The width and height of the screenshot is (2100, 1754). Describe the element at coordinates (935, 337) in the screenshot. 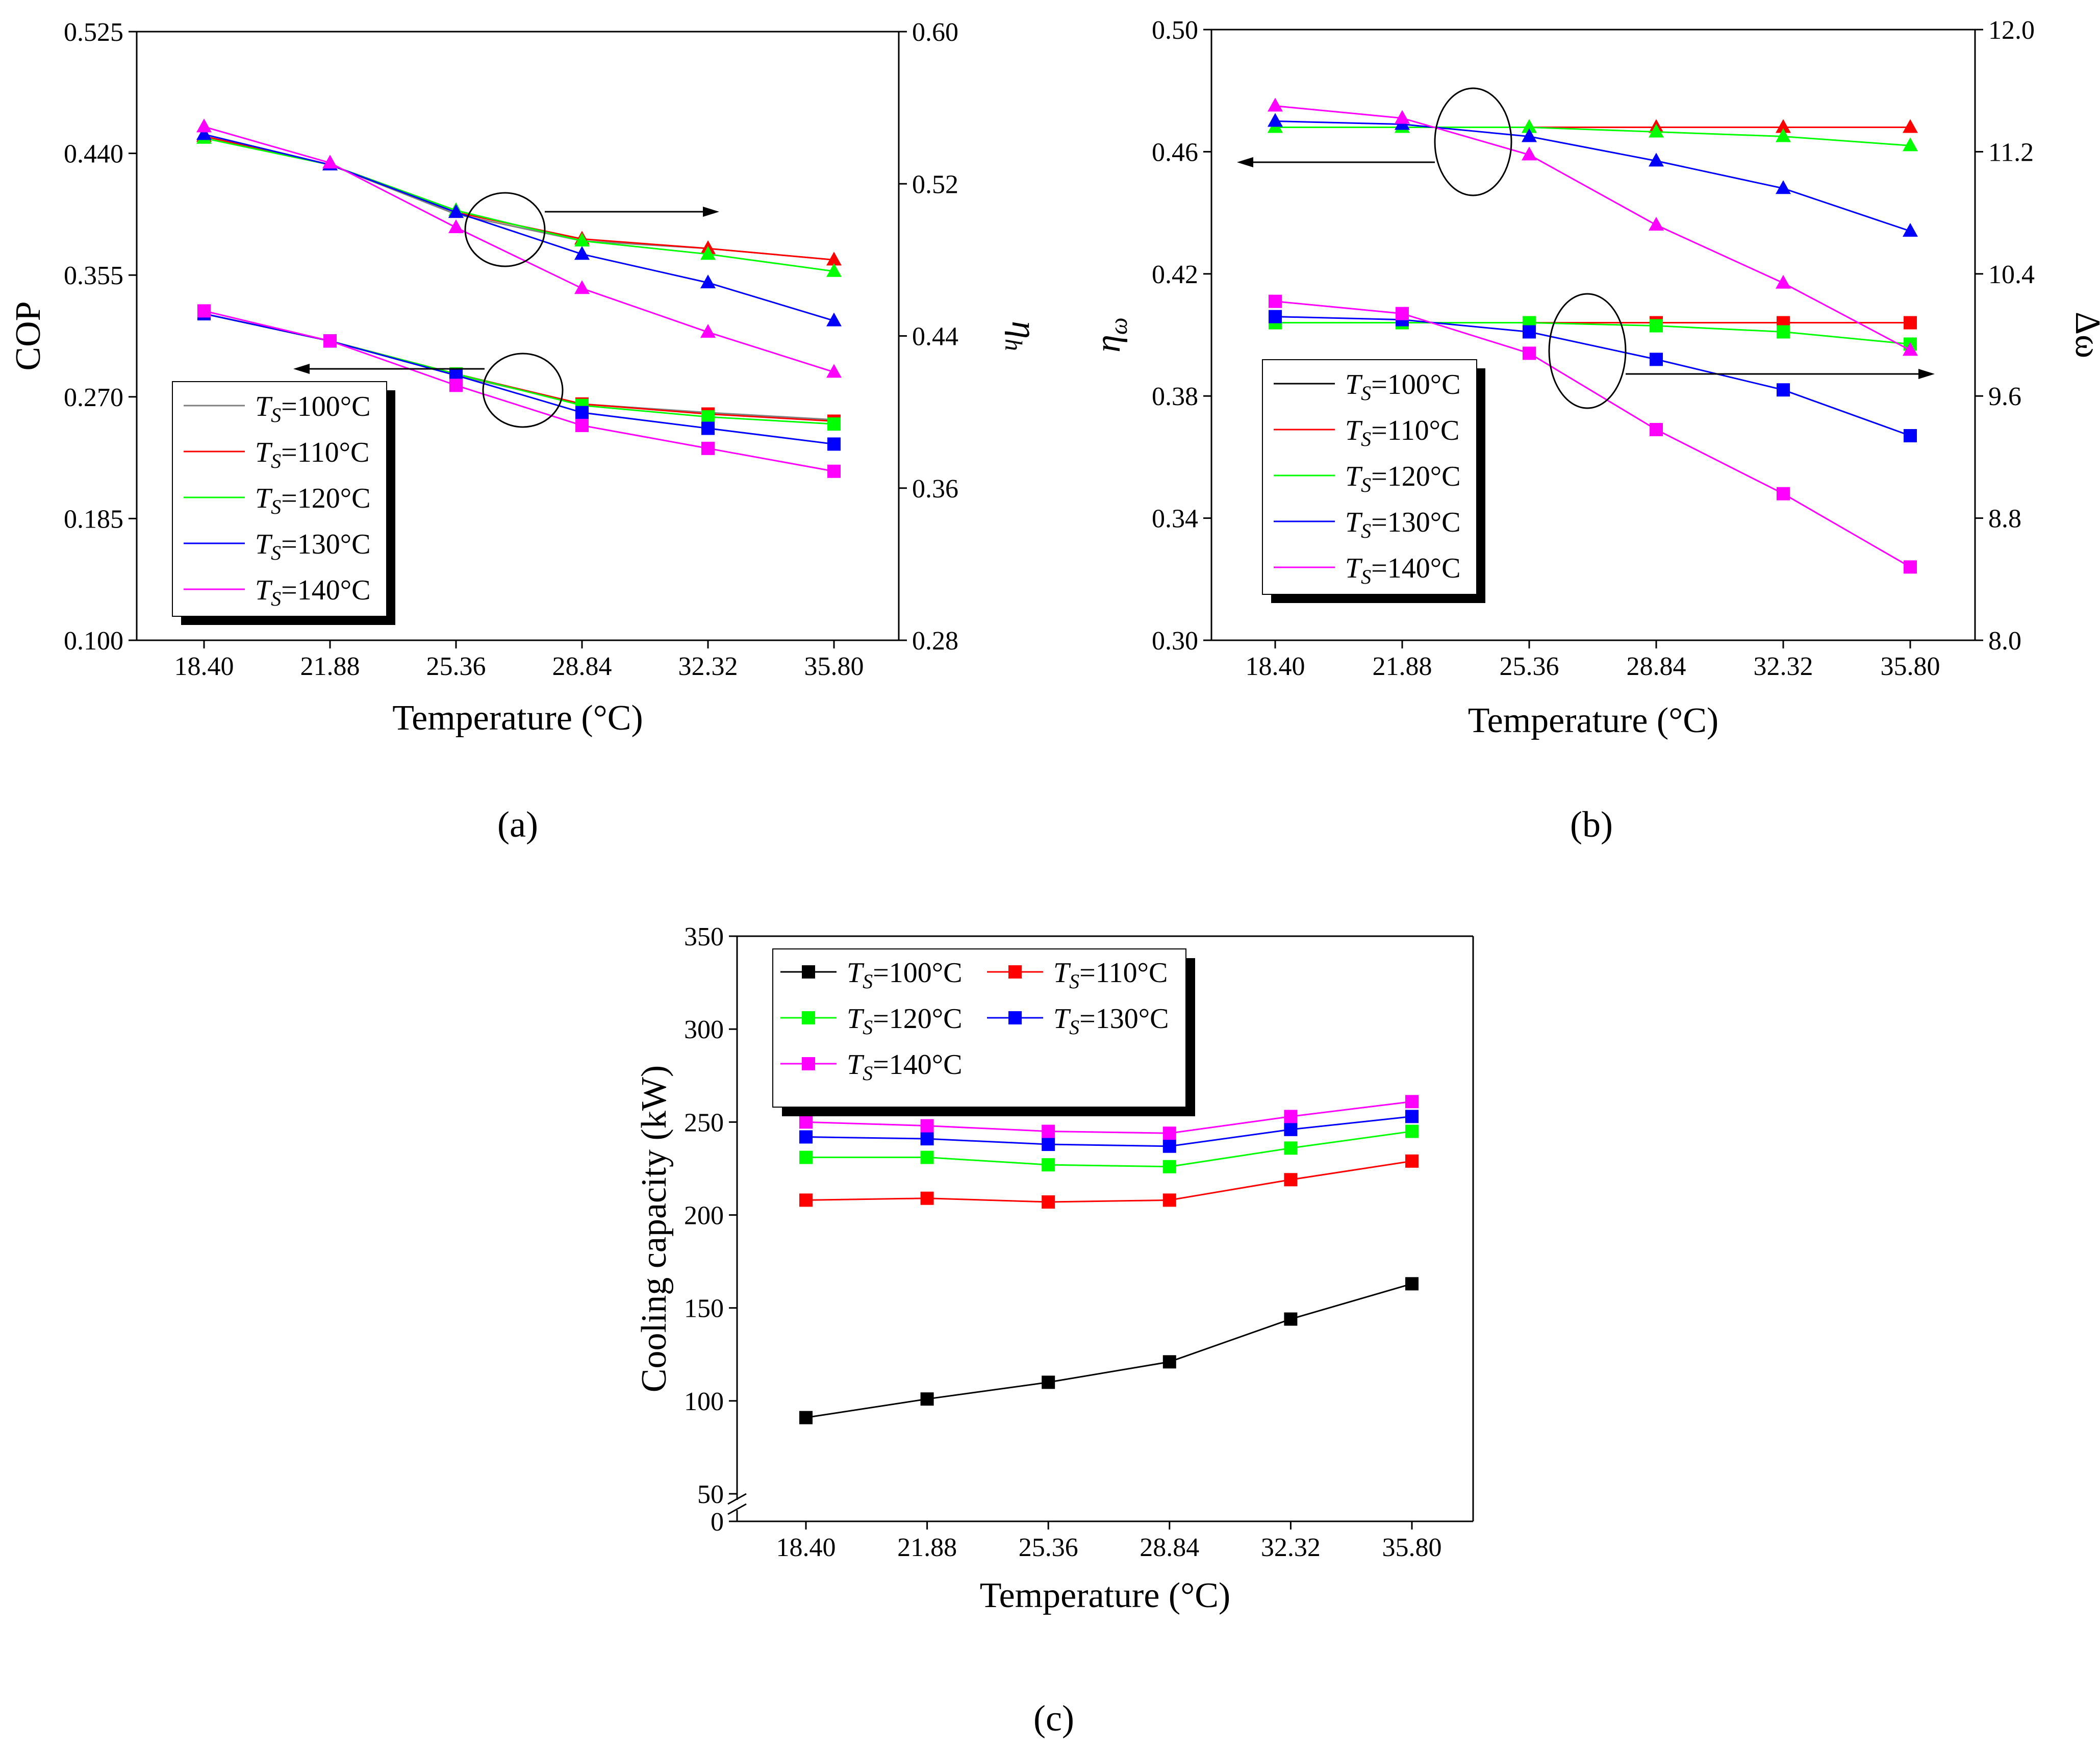

I see `y2-tick-label: 0.44` at that location.